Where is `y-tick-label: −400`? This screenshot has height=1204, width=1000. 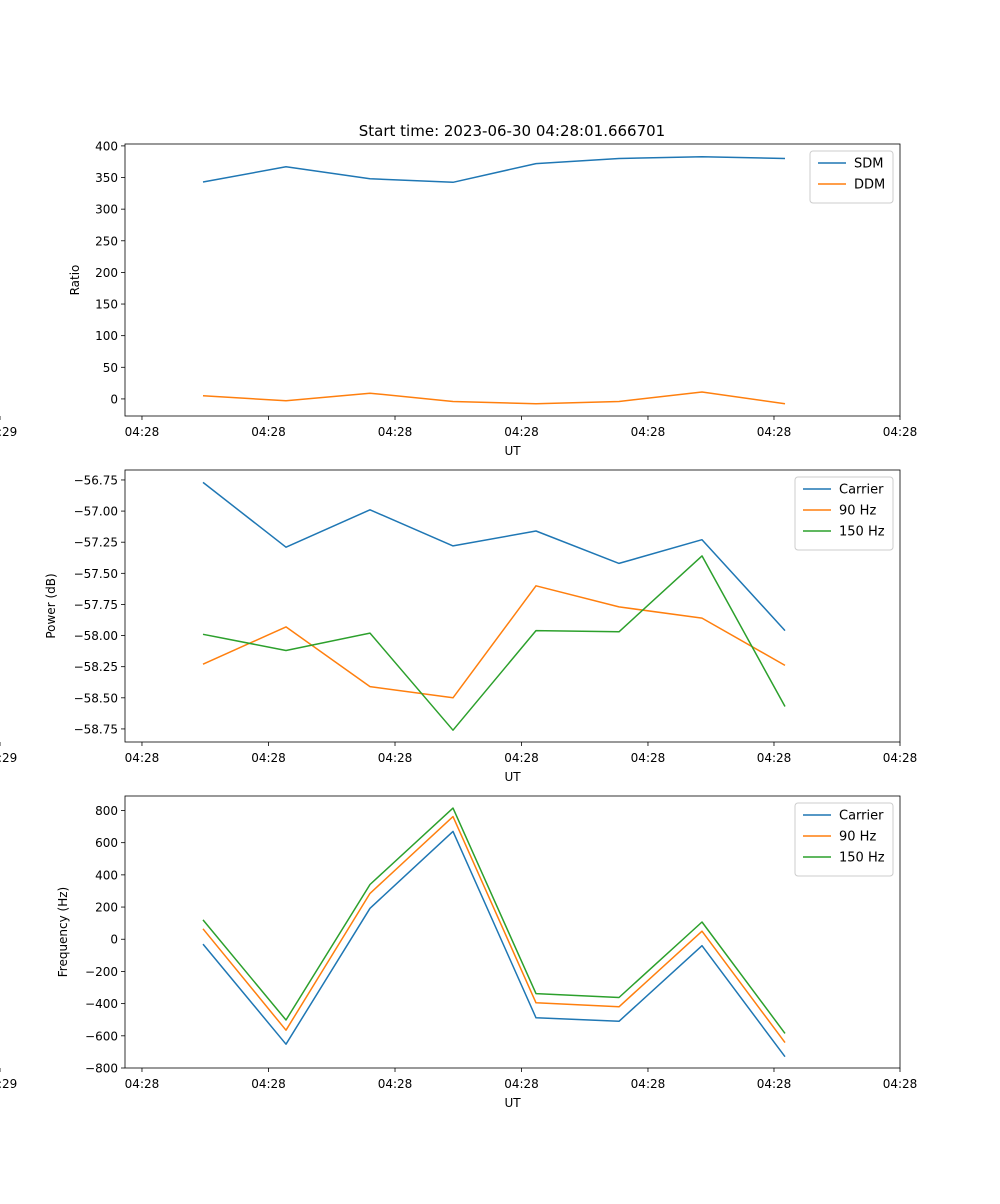
y-tick-label: −400 is located at coordinates (101, 1004).